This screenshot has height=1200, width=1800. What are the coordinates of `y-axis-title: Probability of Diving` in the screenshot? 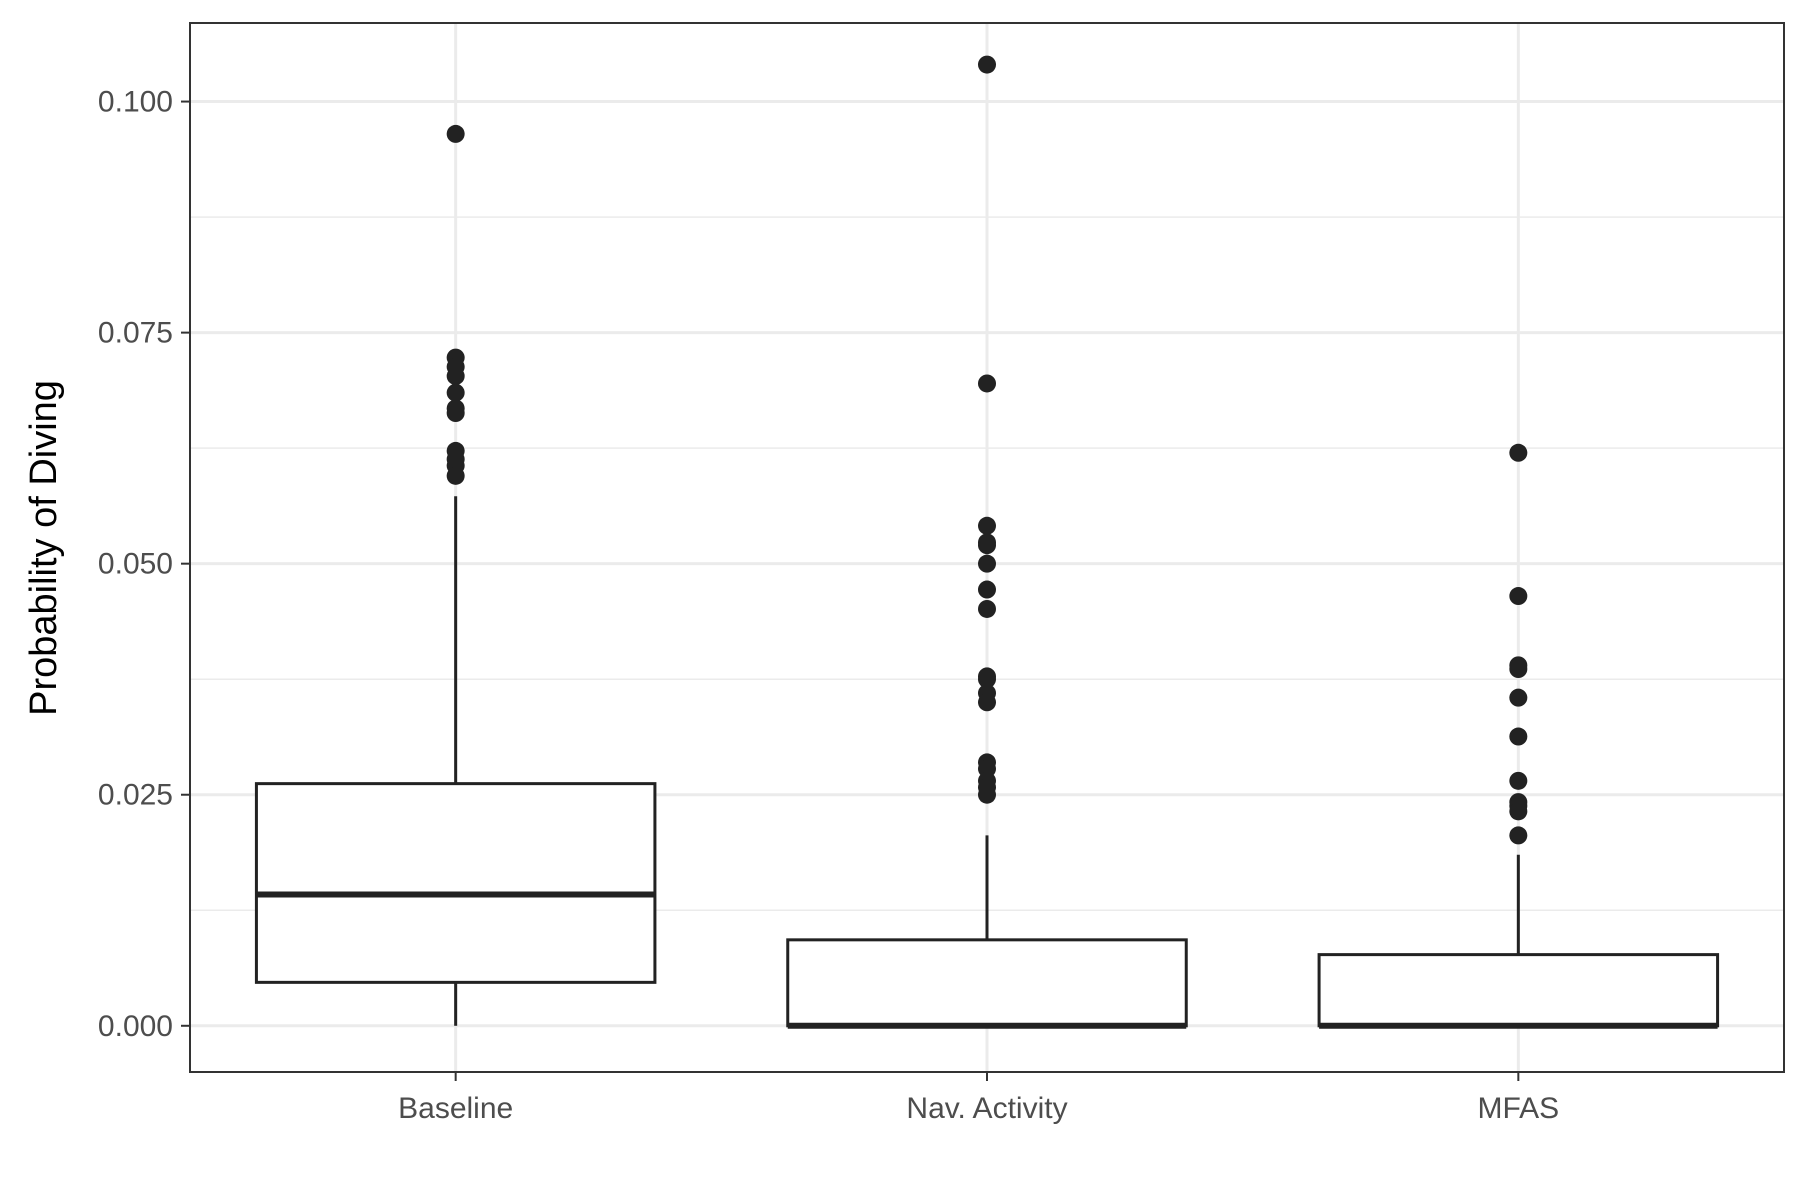 It's located at (44, 548).